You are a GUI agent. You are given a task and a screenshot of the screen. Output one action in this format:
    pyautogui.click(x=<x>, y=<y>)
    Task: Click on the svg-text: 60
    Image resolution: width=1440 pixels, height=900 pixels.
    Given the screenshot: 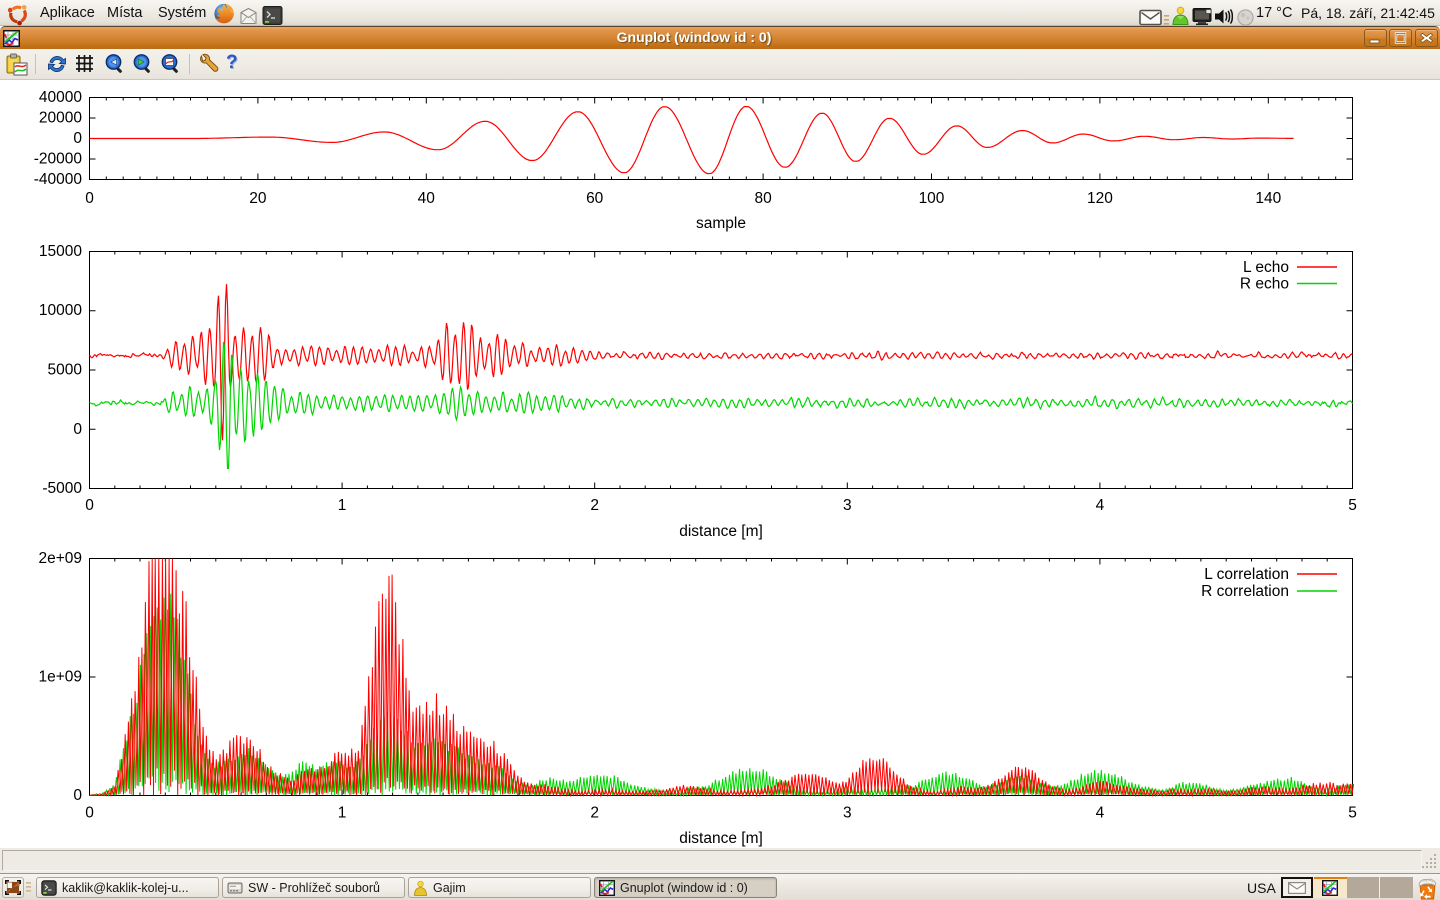 What is the action you would take?
    pyautogui.click(x=595, y=198)
    